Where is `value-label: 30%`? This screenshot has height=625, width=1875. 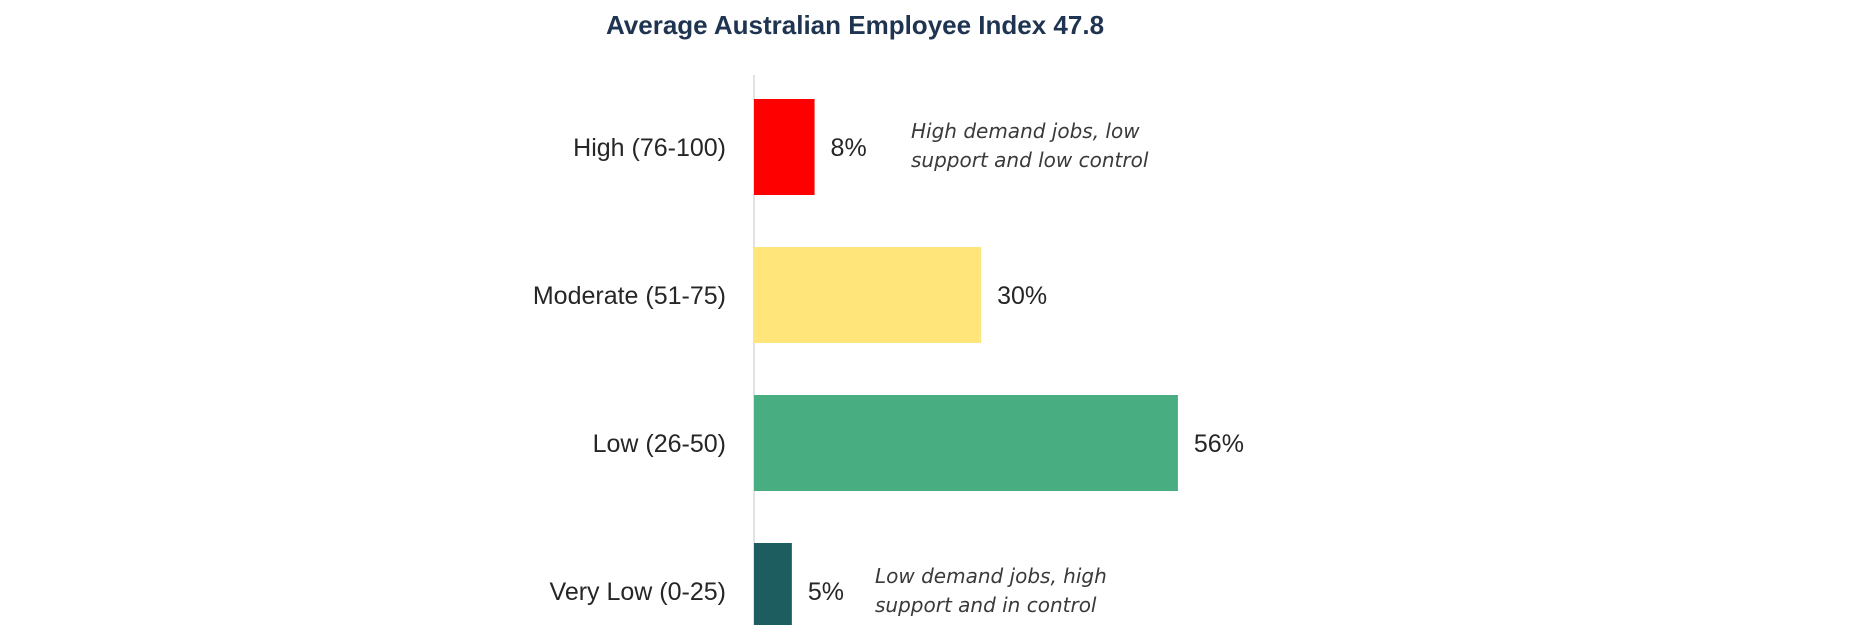
value-label: 30% is located at coordinates (1022, 296).